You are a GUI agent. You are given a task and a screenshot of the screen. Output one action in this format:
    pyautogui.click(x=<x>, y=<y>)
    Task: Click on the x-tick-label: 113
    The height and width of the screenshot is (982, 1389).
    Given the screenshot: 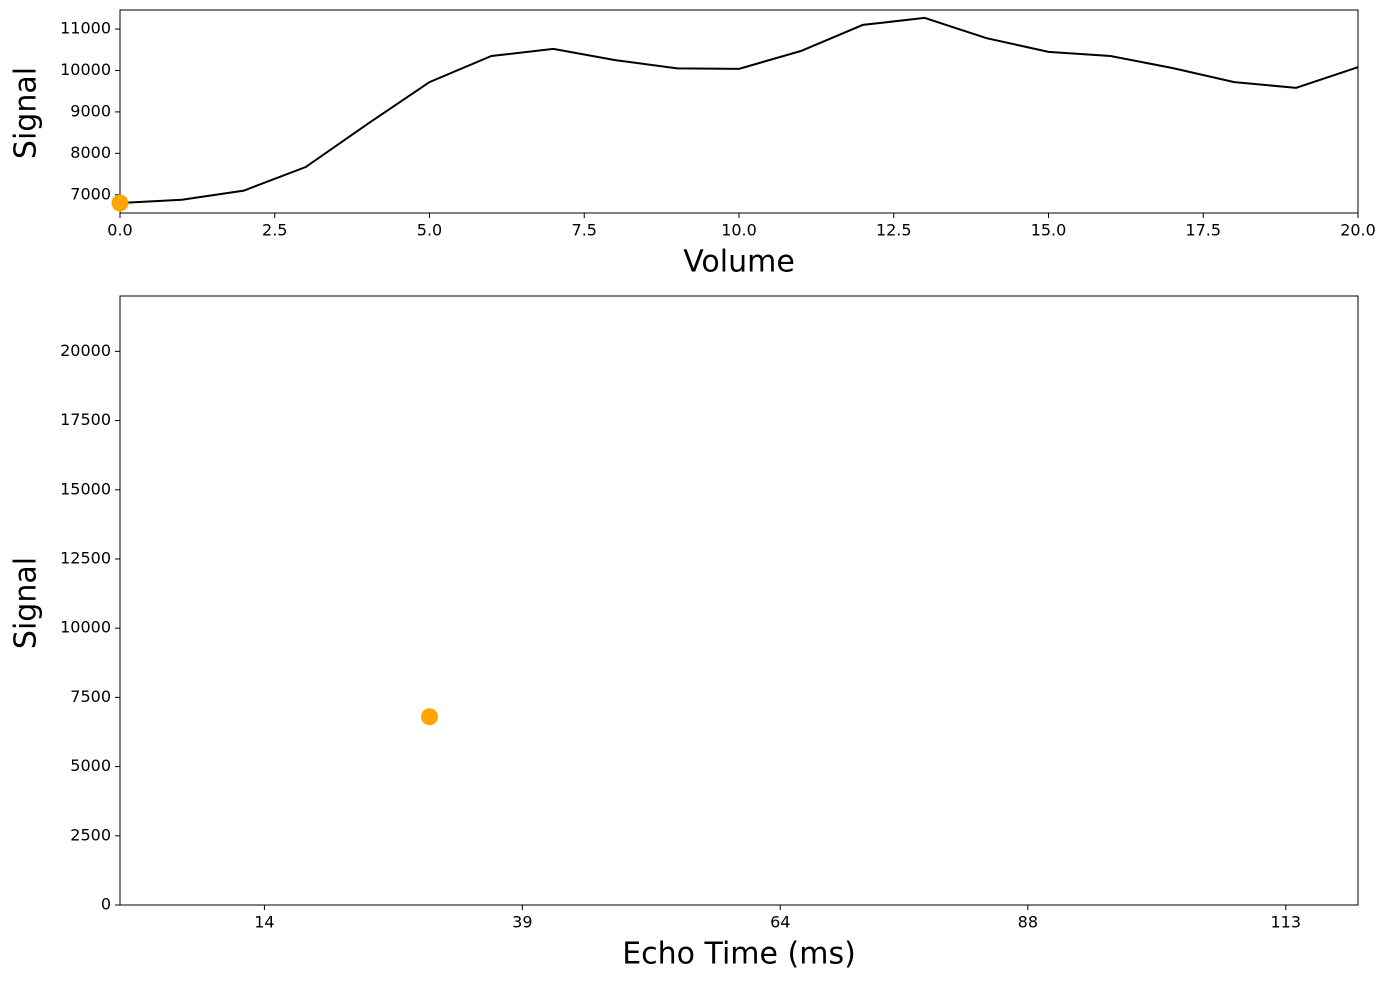 What is the action you would take?
    pyautogui.click(x=1286, y=922)
    